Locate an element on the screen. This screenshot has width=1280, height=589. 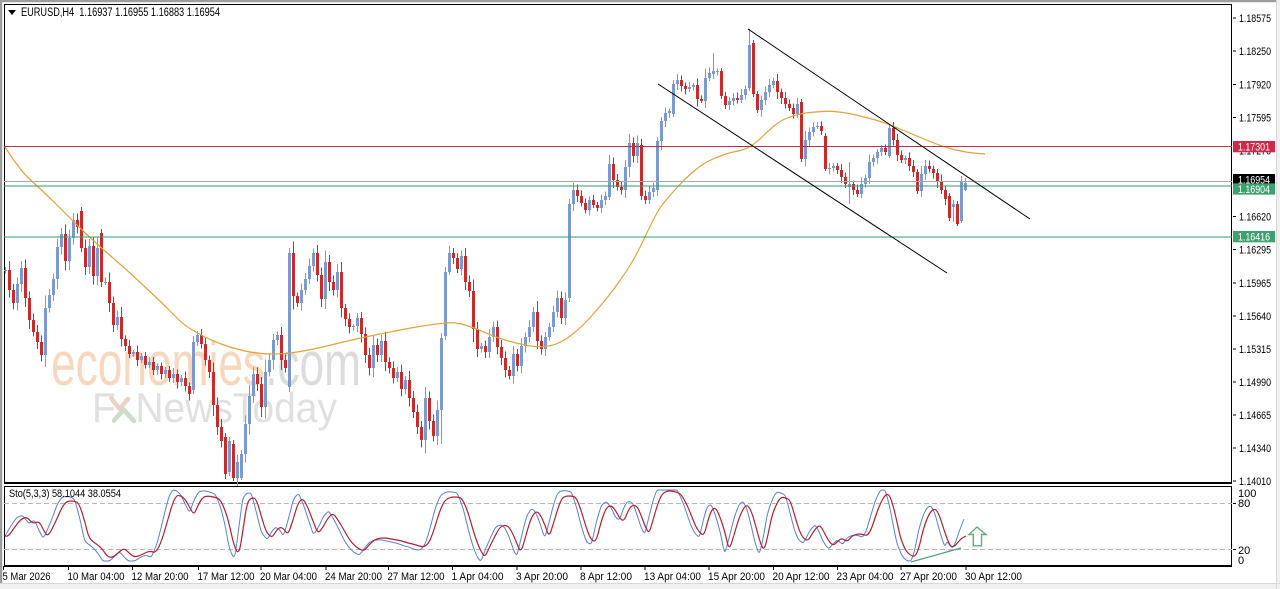
svg-text: 1.14340 is located at coordinates (1255, 449).